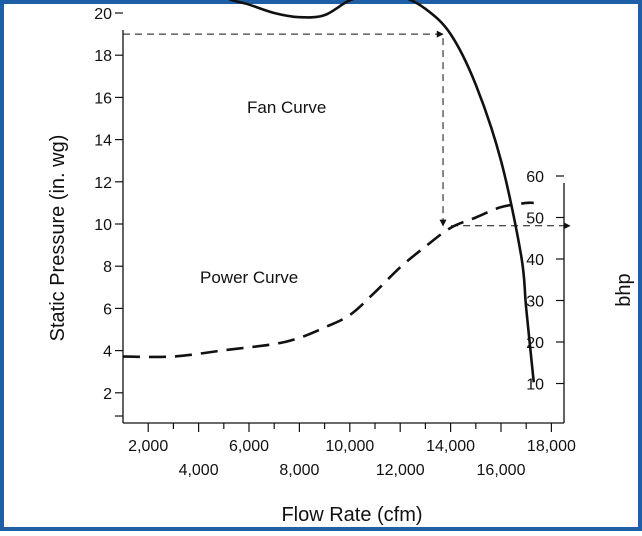 The height and width of the screenshot is (536, 642). Describe the element at coordinates (535, 302) in the screenshot. I see `y2-tick-label: 30` at that location.